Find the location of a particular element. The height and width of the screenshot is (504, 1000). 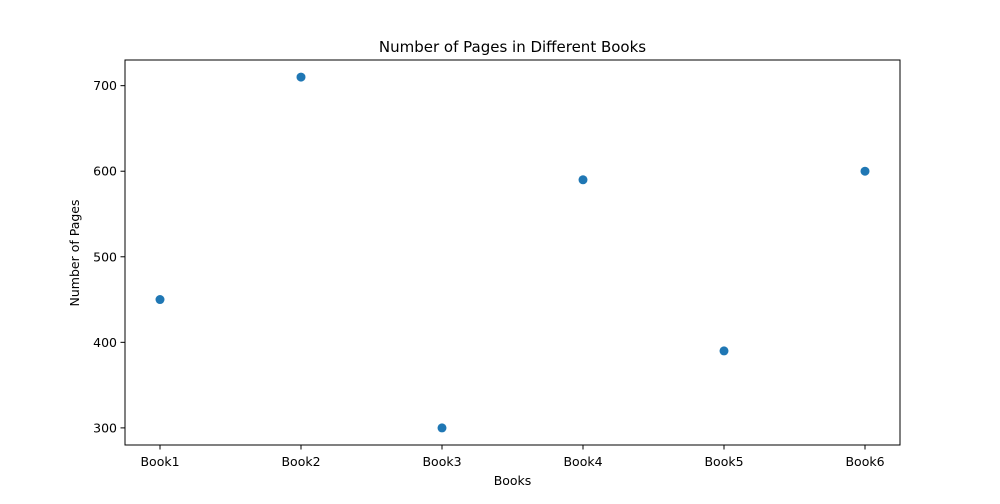

chart-title: Number of Pages in Different Books is located at coordinates (512, 47).